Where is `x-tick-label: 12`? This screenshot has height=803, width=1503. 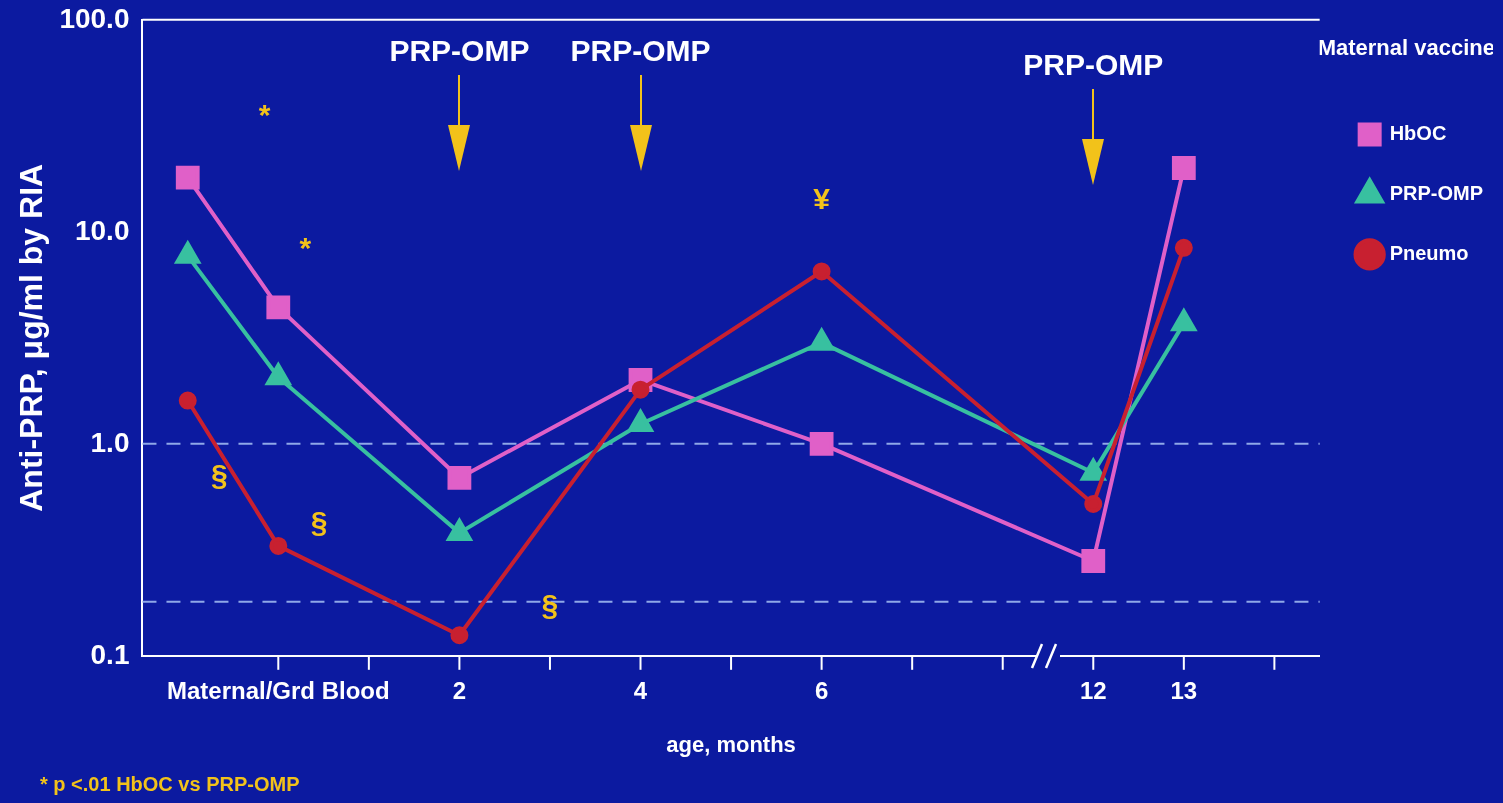
x-tick-label: 12 is located at coordinates (1093, 690).